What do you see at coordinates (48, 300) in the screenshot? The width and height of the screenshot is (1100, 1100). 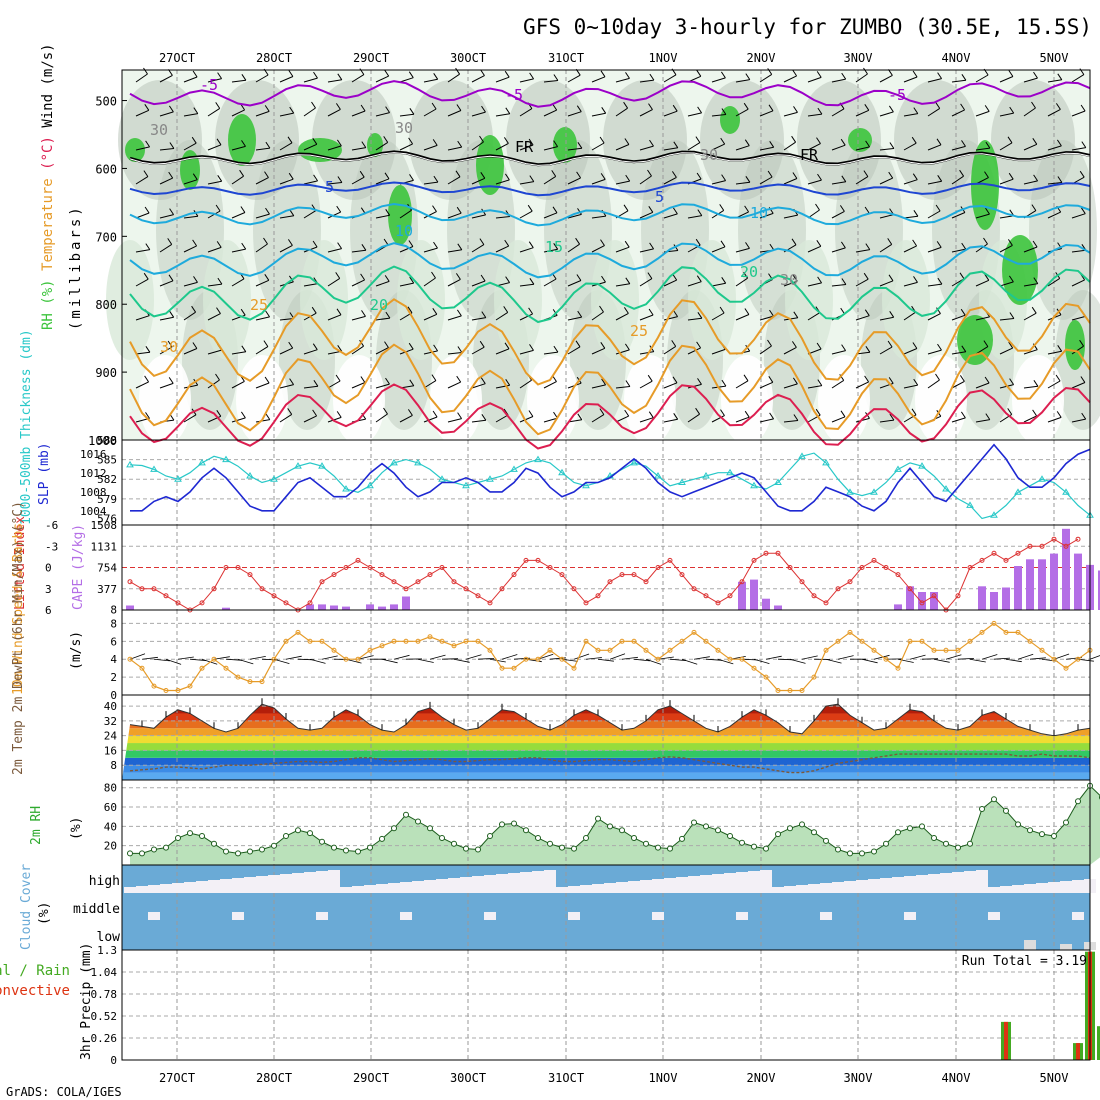 I see `upper-label-part: RH (%)` at bounding box center [48, 300].